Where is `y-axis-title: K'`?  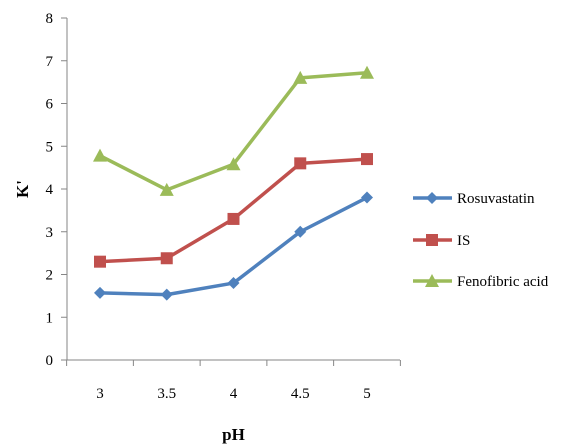
y-axis-title: K' is located at coordinates (22, 189).